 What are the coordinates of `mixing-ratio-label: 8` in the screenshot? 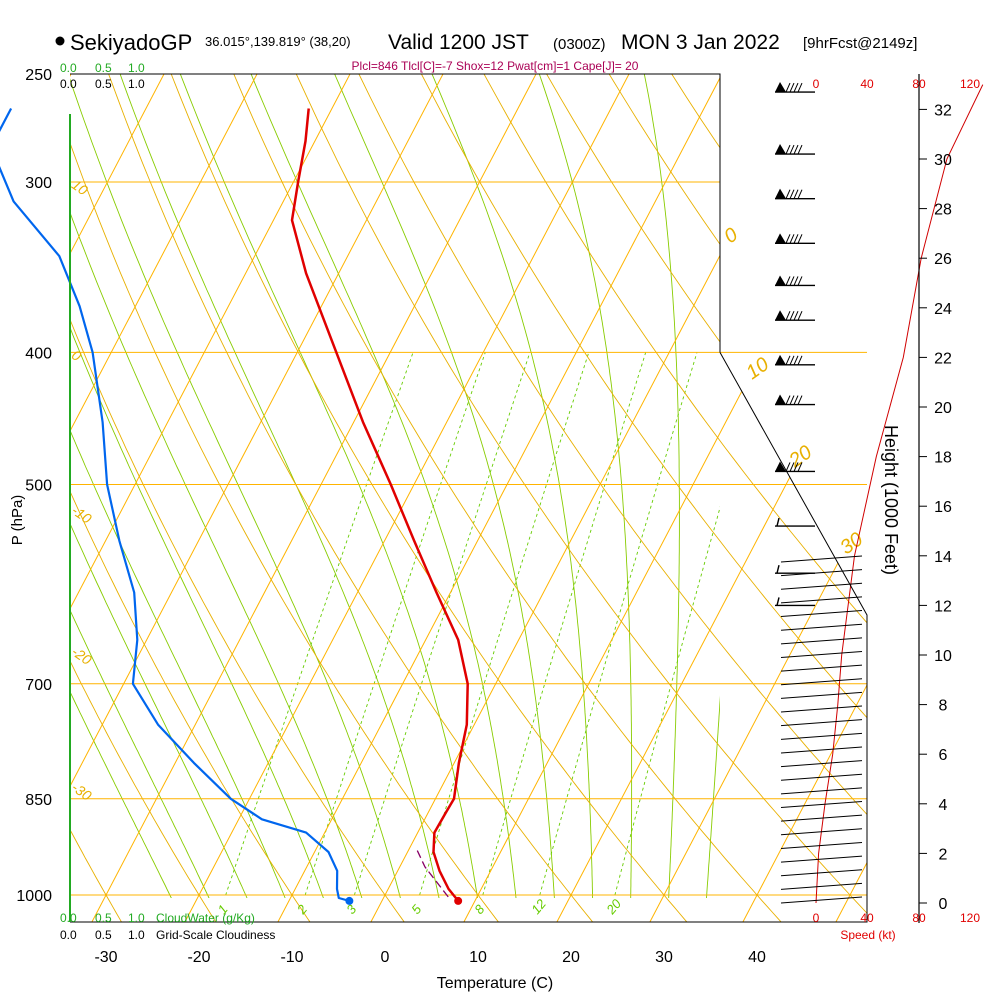 It's located at (479, 909).